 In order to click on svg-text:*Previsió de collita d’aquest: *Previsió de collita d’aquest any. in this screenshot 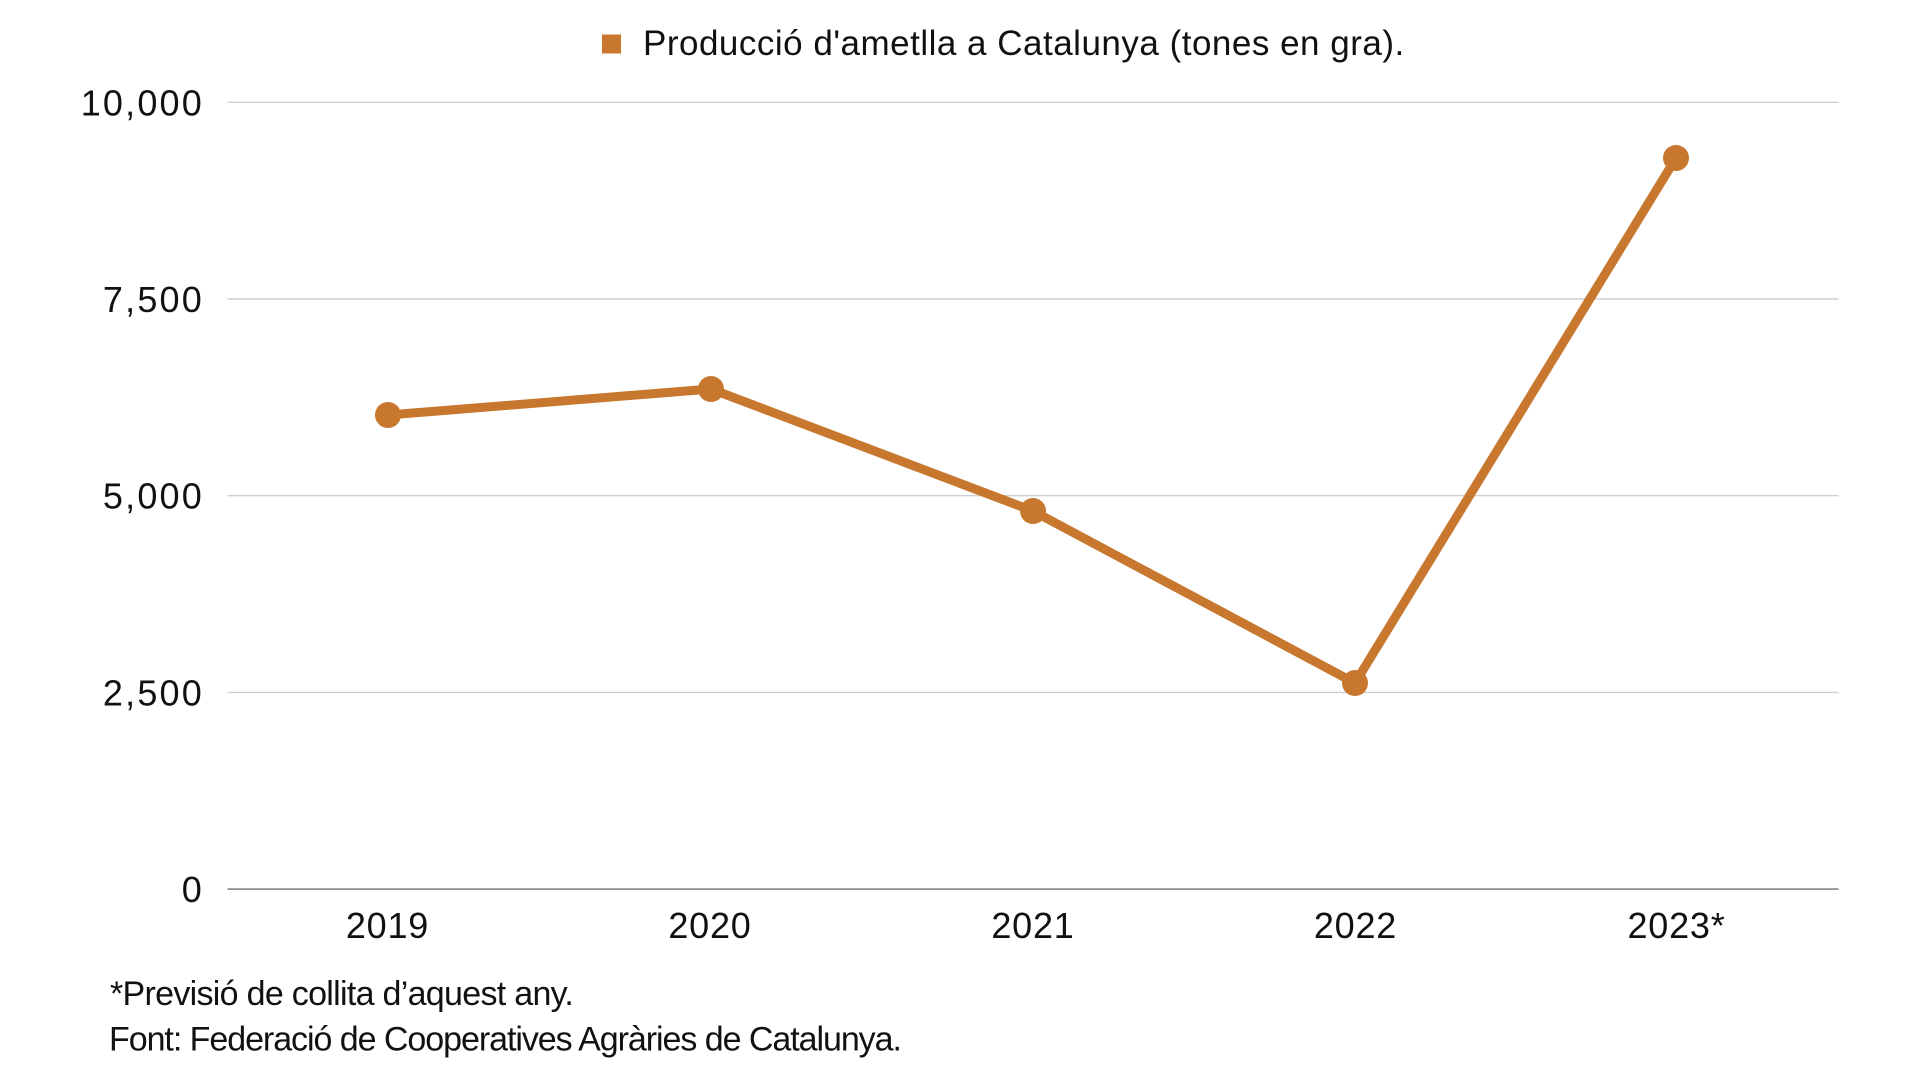, I will do `click(341, 994)`.